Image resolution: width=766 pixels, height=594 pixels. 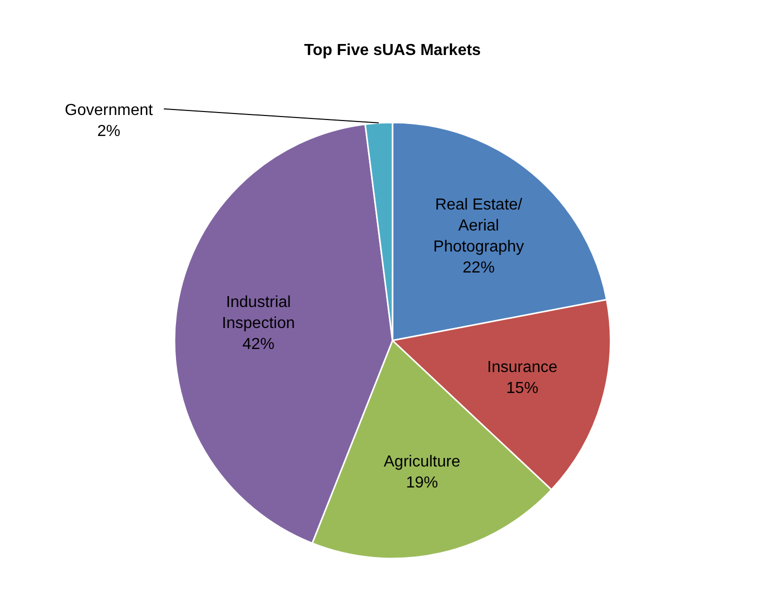 What do you see at coordinates (478, 267) in the screenshot?
I see `data-label: 22%` at bounding box center [478, 267].